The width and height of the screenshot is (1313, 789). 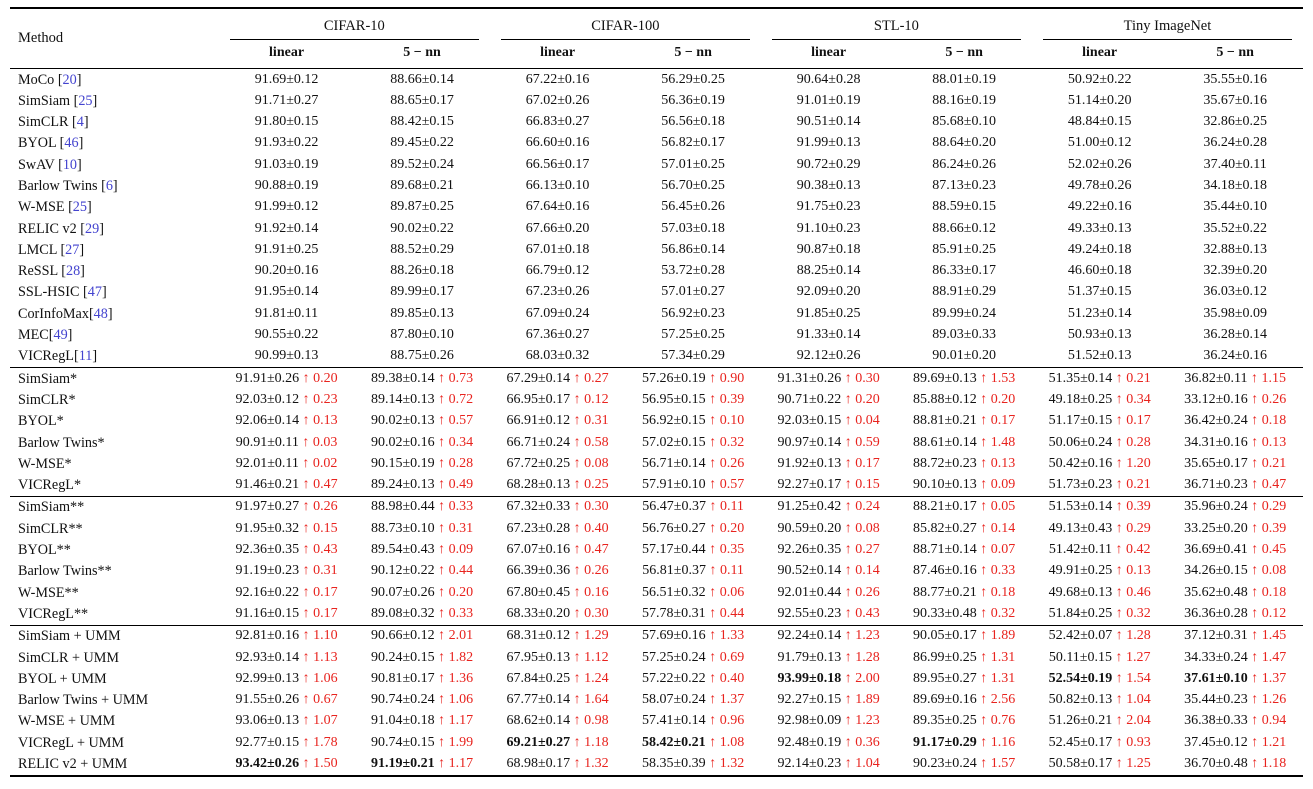 I want to click on score-cell: 32.39±0.20, so click(x=1235, y=271).